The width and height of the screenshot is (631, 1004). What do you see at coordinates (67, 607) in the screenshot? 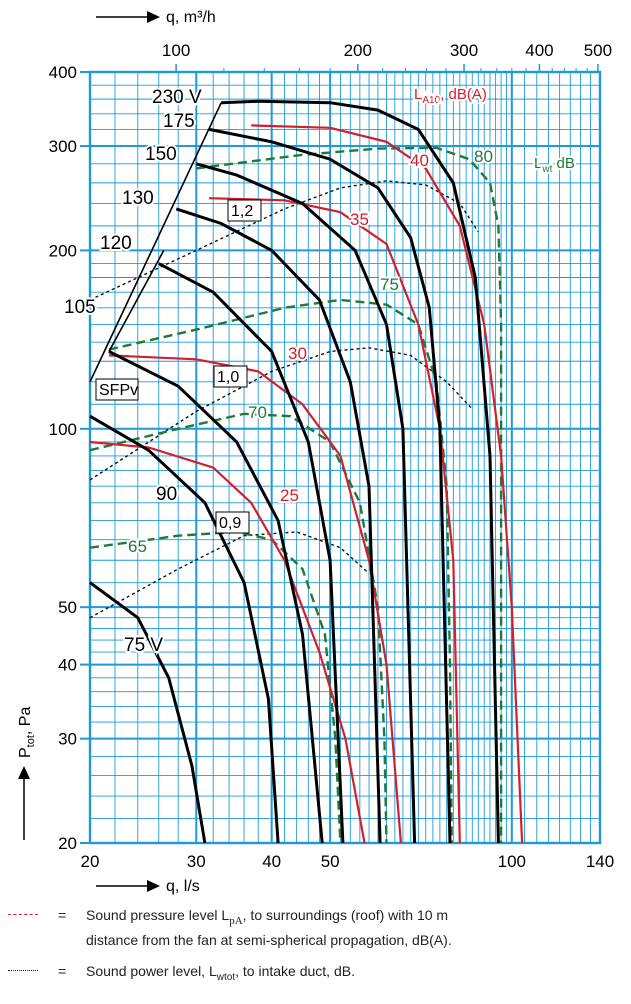
I see `y-tick-label: 50` at bounding box center [67, 607].